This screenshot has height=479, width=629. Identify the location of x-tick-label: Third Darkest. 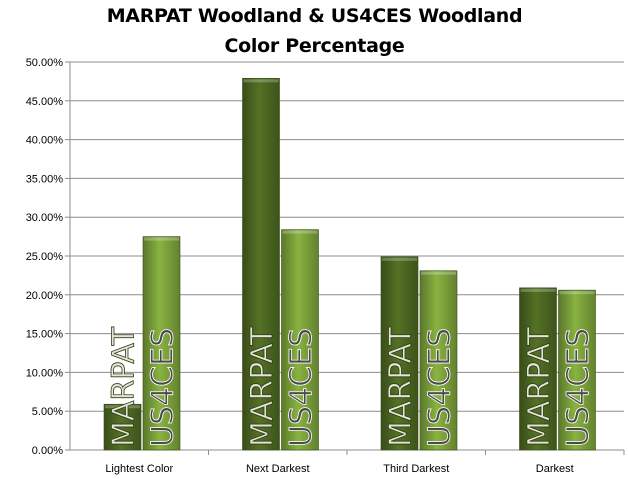
(416, 469).